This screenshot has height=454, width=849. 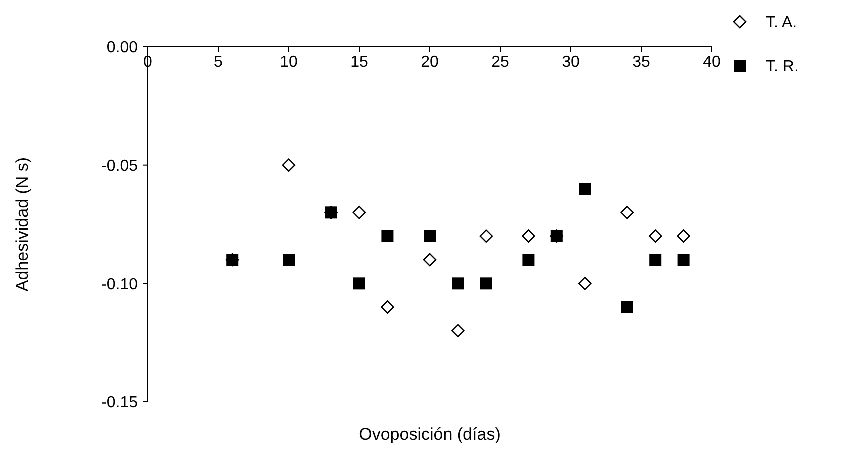 I want to click on x-tick-label: 15, so click(x=359, y=62).